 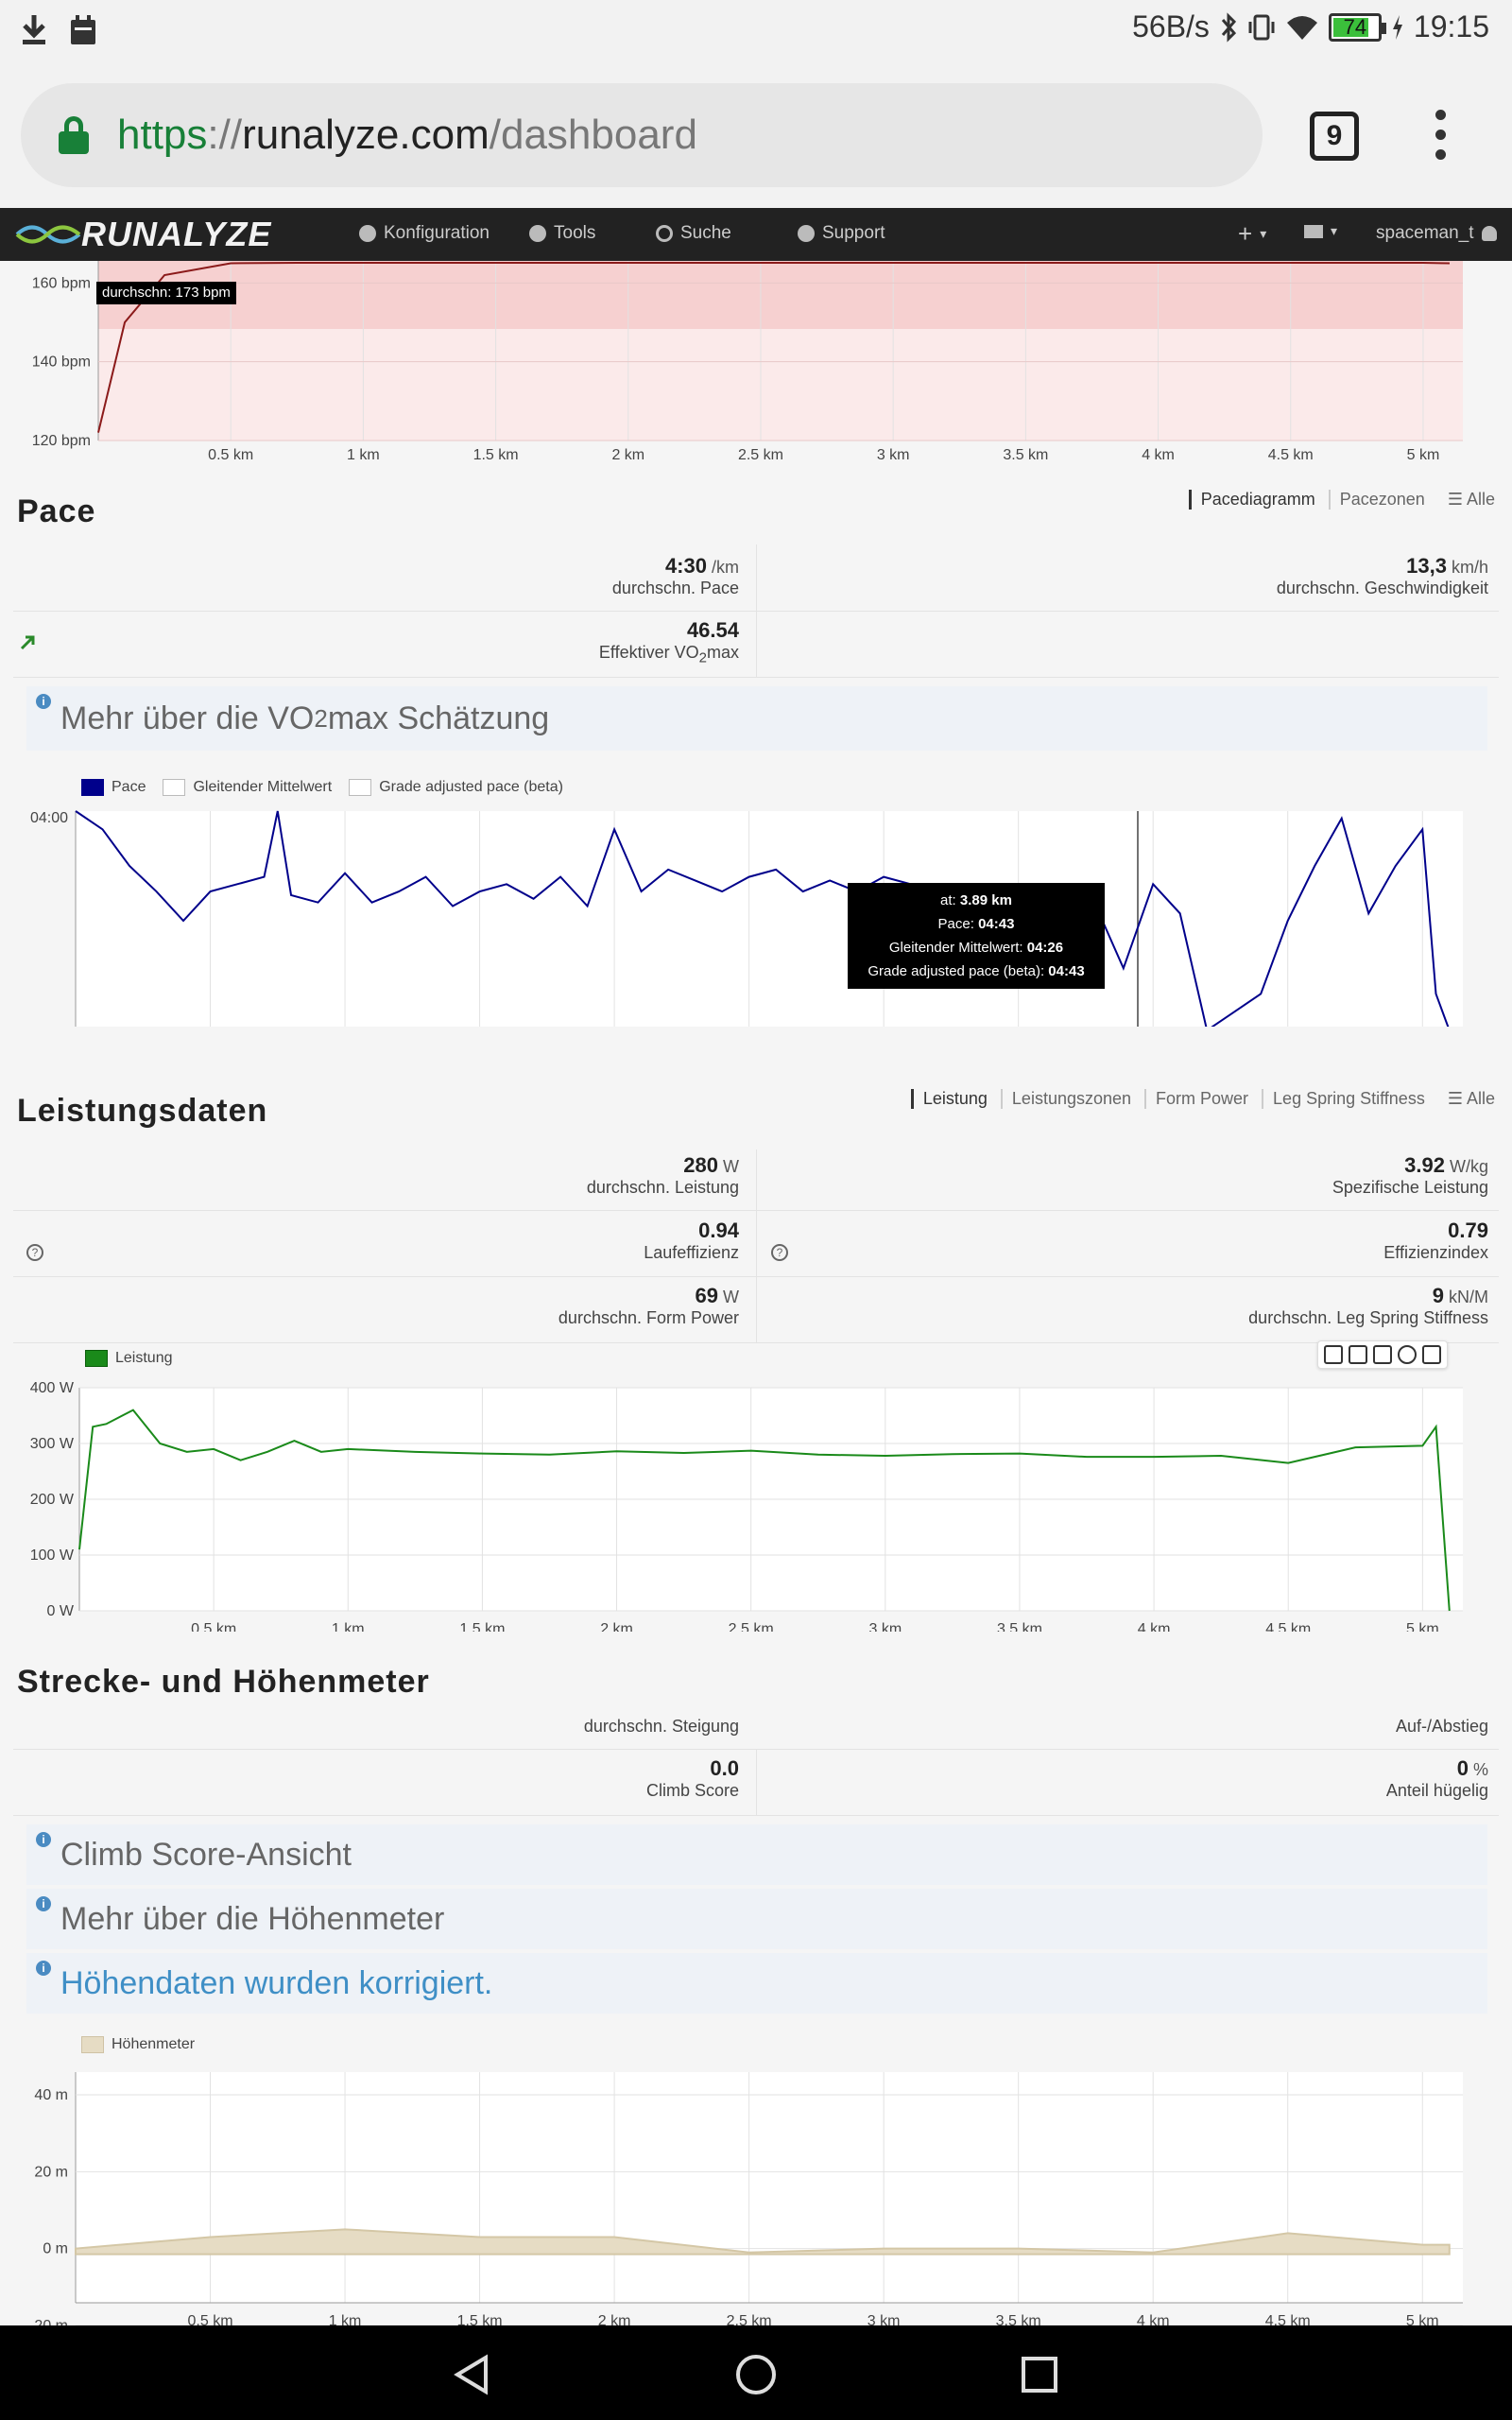 What do you see at coordinates (28, 642) in the screenshot?
I see `trend-arrow-icon` at bounding box center [28, 642].